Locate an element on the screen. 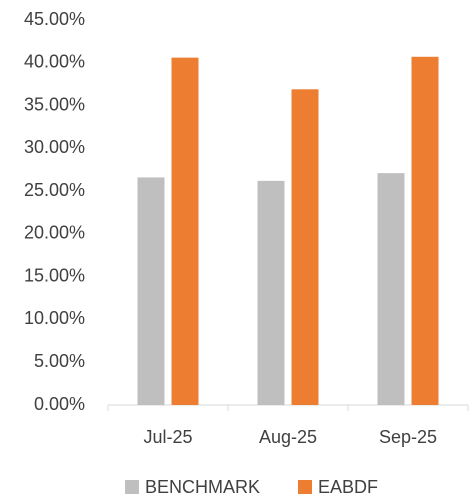  x-tick-label: Aug-25 is located at coordinates (288, 437).